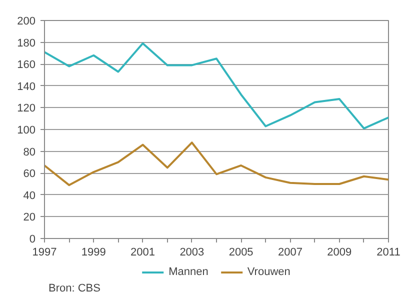  What do you see at coordinates (29, 196) in the screenshot?
I see `y-tick-label: 40` at bounding box center [29, 196].